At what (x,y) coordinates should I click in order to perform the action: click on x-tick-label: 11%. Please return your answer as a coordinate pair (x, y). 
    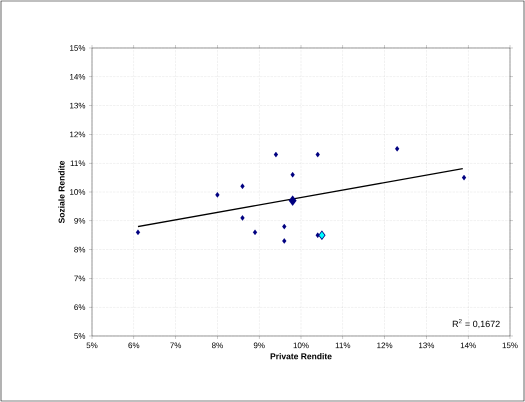
    Looking at the image, I should click on (343, 345).